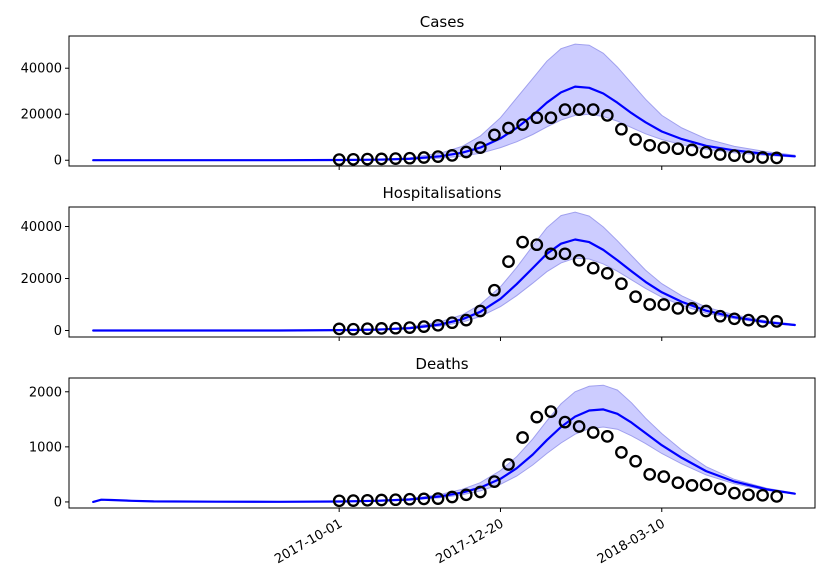  I want to click on deaths-title: Deaths, so click(441, 364).